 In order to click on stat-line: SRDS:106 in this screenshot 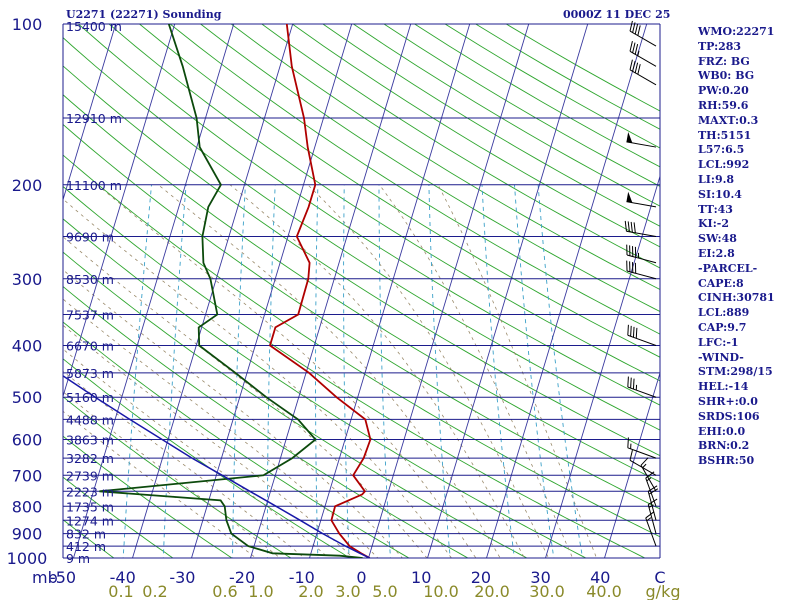, I will do `click(729, 416)`.